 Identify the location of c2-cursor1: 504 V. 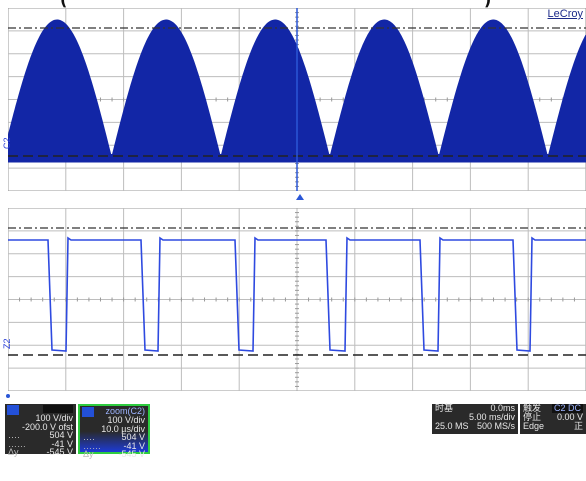
(61, 435).